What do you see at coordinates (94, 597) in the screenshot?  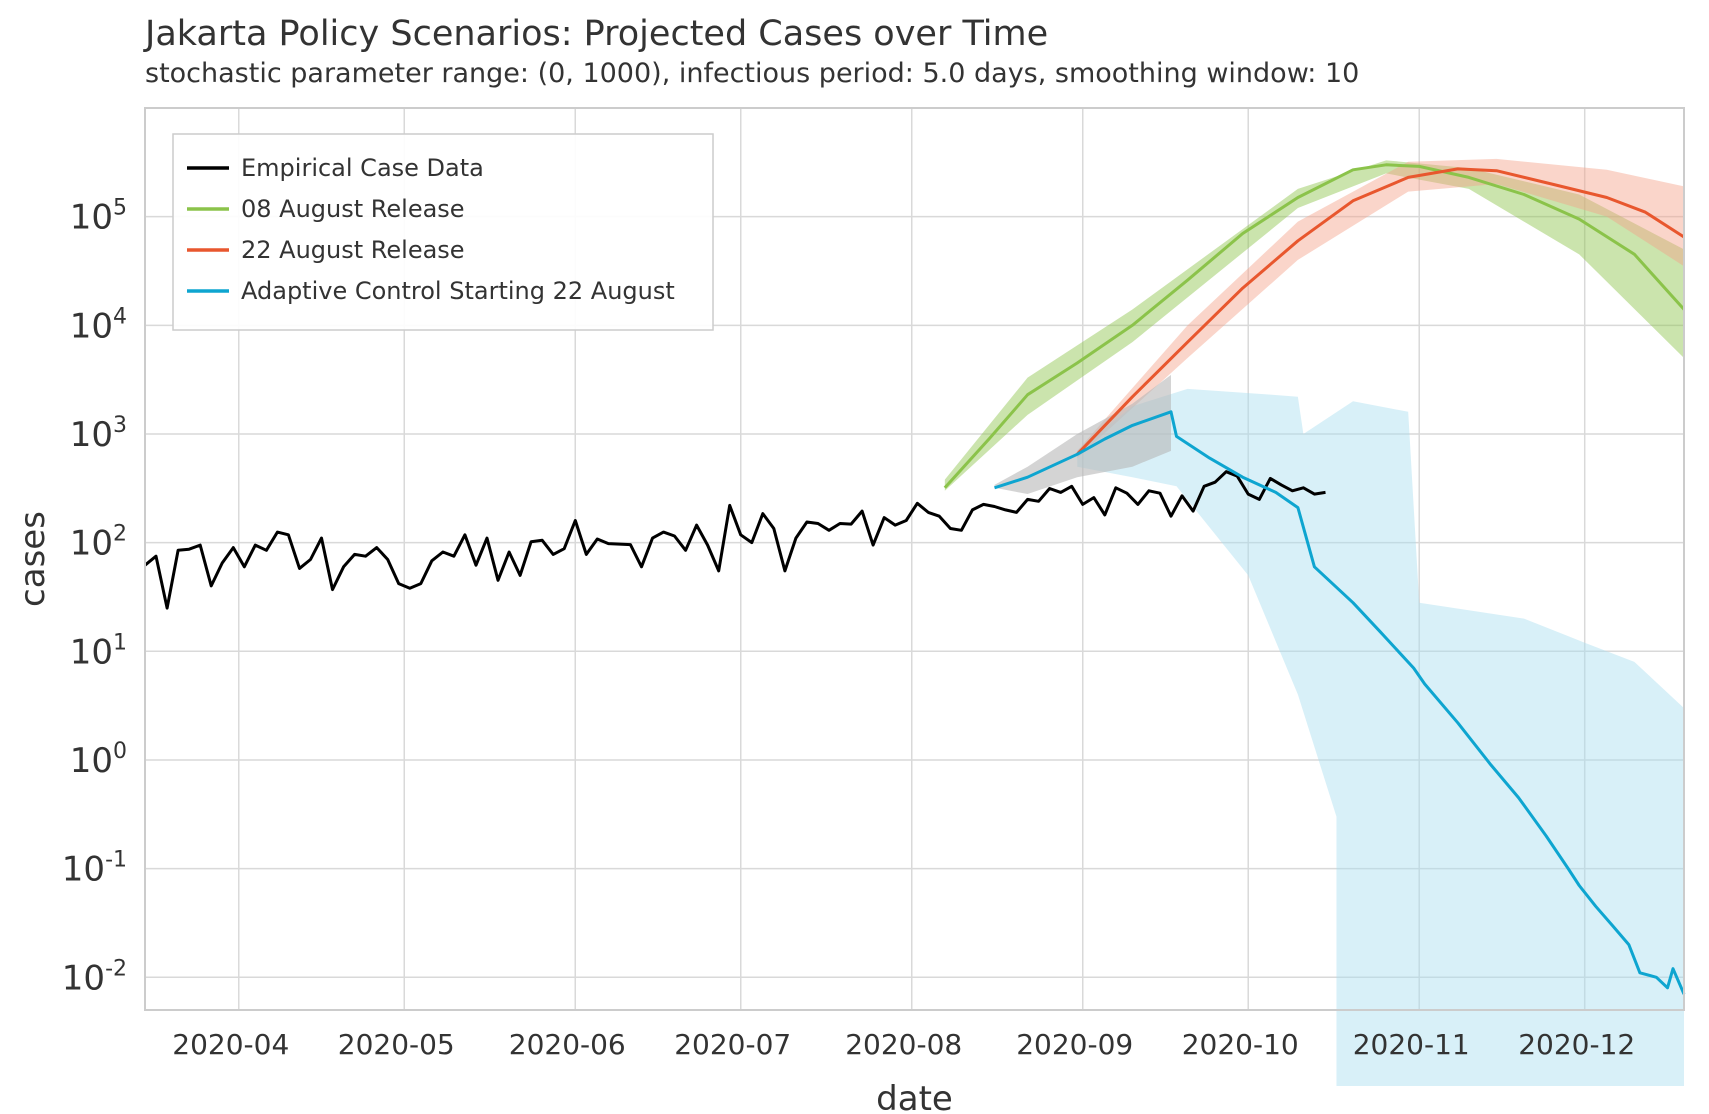 I see `y-axis-ticks: 10⁻² 10⁻¹ 10⁰ 10¹ 10² 10³ 10⁴ 10⁵` at bounding box center [94, 597].